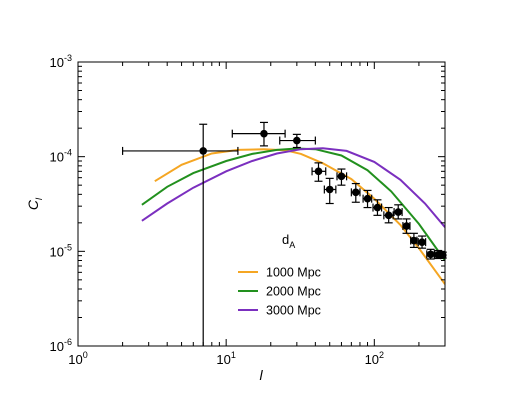 The width and height of the screenshot is (520, 402). What do you see at coordinates (288, 241) in the screenshot?
I see `legend-title: dA` at bounding box center [288, 241].